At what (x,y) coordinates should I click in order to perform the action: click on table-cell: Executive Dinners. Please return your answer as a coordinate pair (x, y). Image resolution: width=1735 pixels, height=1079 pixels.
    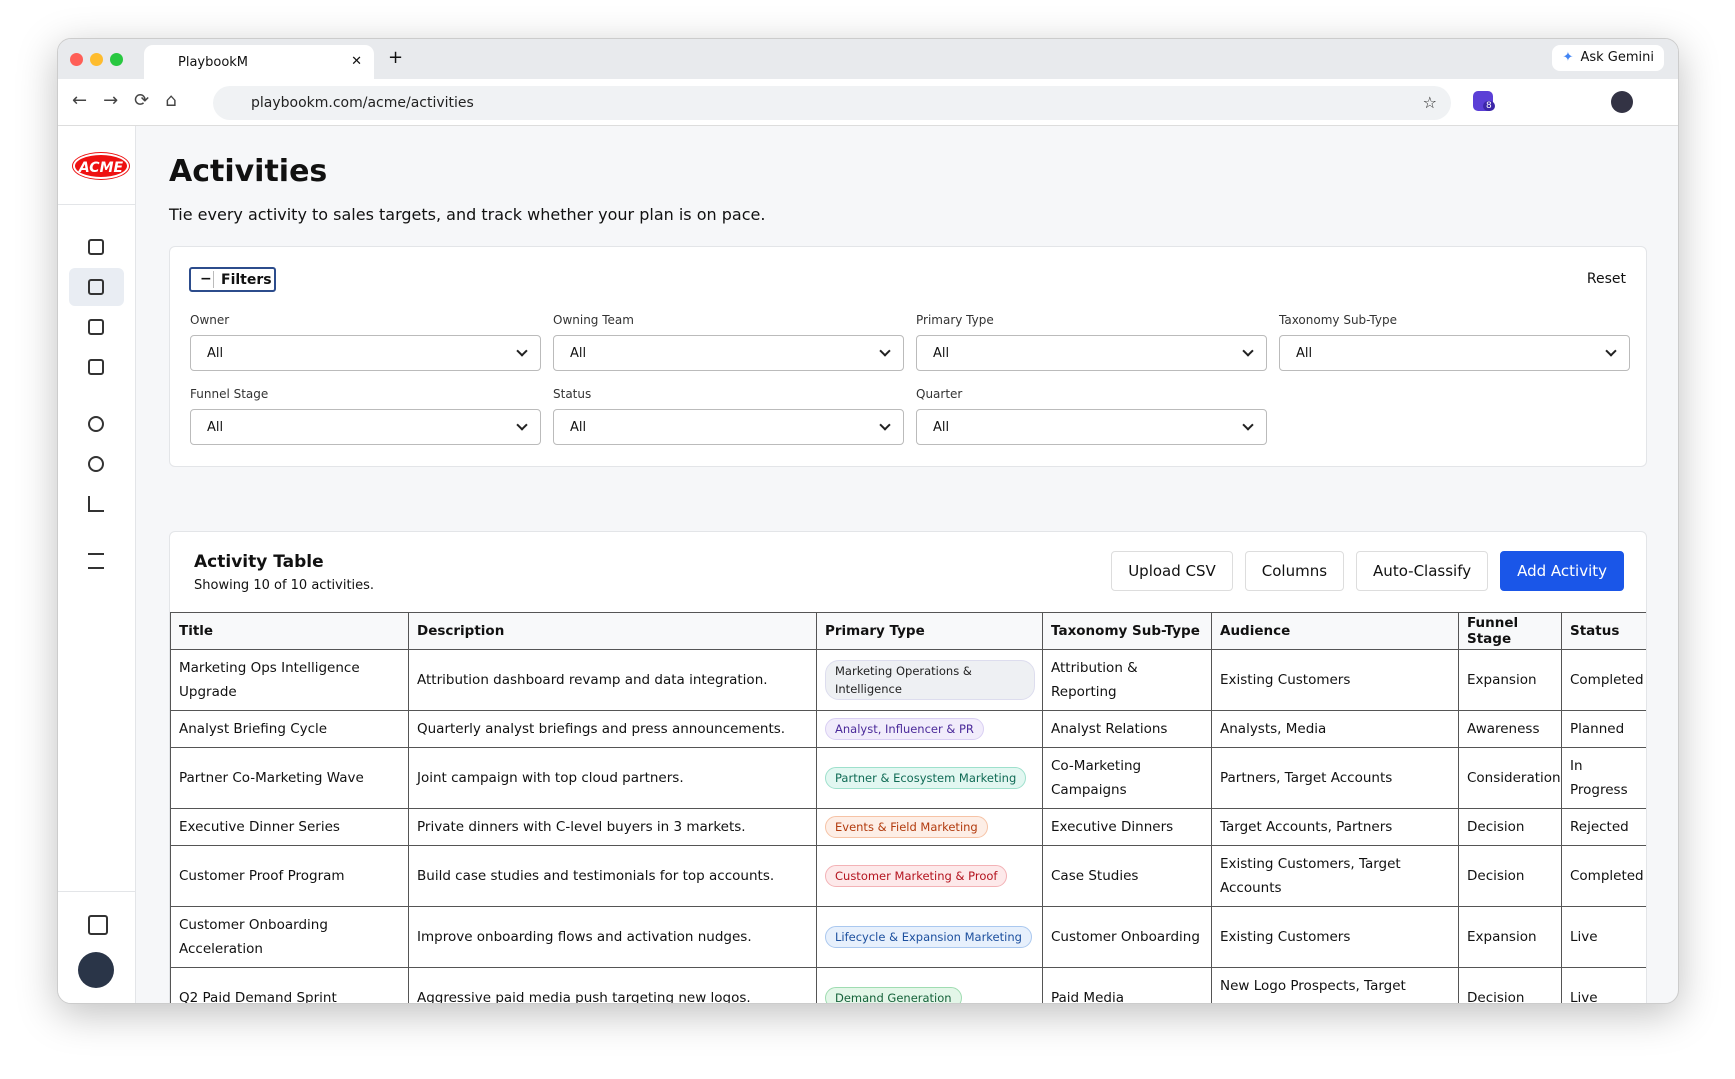
    Looking at the image, I should click on (1127, 827).